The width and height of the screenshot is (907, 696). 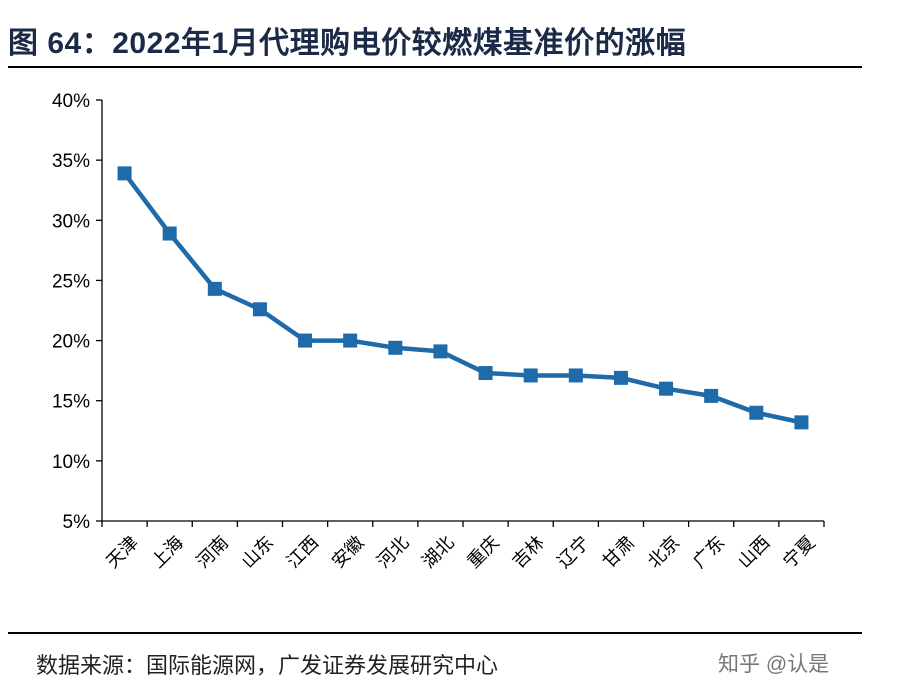 I want to click on data-point-重庆, so click(x=485, y=373).